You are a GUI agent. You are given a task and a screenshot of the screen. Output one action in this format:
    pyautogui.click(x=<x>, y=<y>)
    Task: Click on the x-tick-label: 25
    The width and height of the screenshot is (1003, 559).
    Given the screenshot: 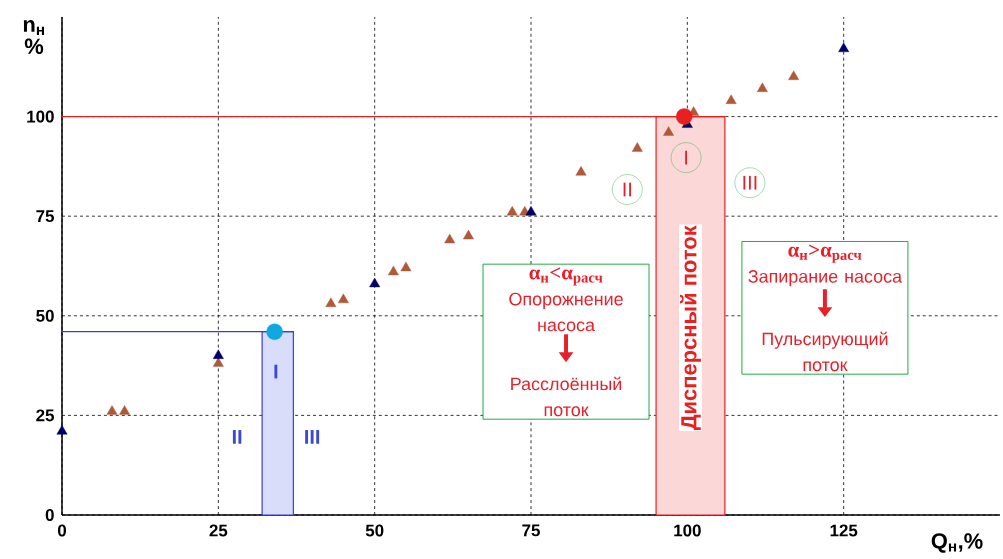 What is the action you would take?
    pyautogui.click(x=218, y=530)
    